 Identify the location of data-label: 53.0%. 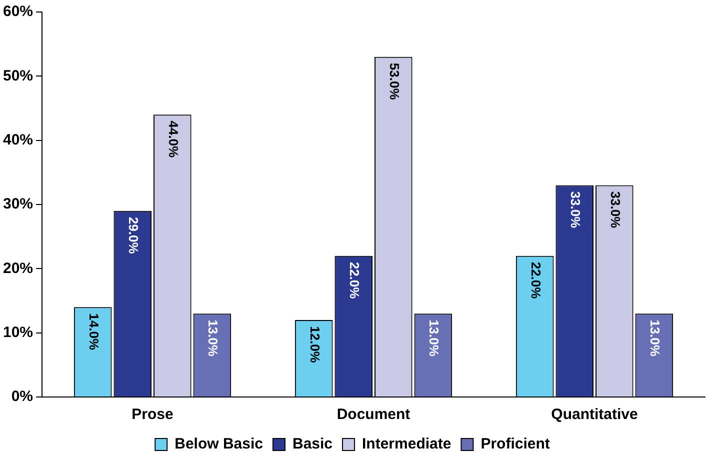
(394, 81).